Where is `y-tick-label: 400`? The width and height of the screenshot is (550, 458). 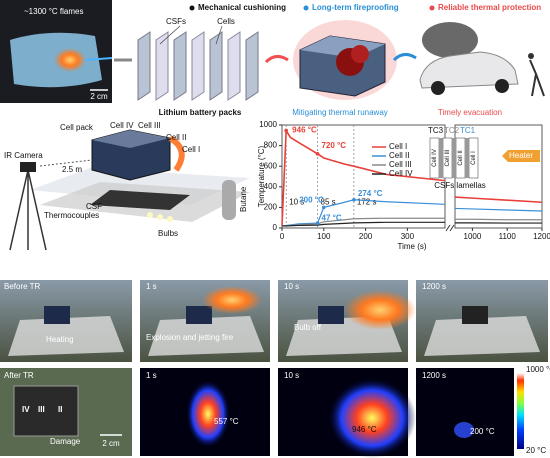 y-tick-label: 400 is located at coordinates (271, 186).